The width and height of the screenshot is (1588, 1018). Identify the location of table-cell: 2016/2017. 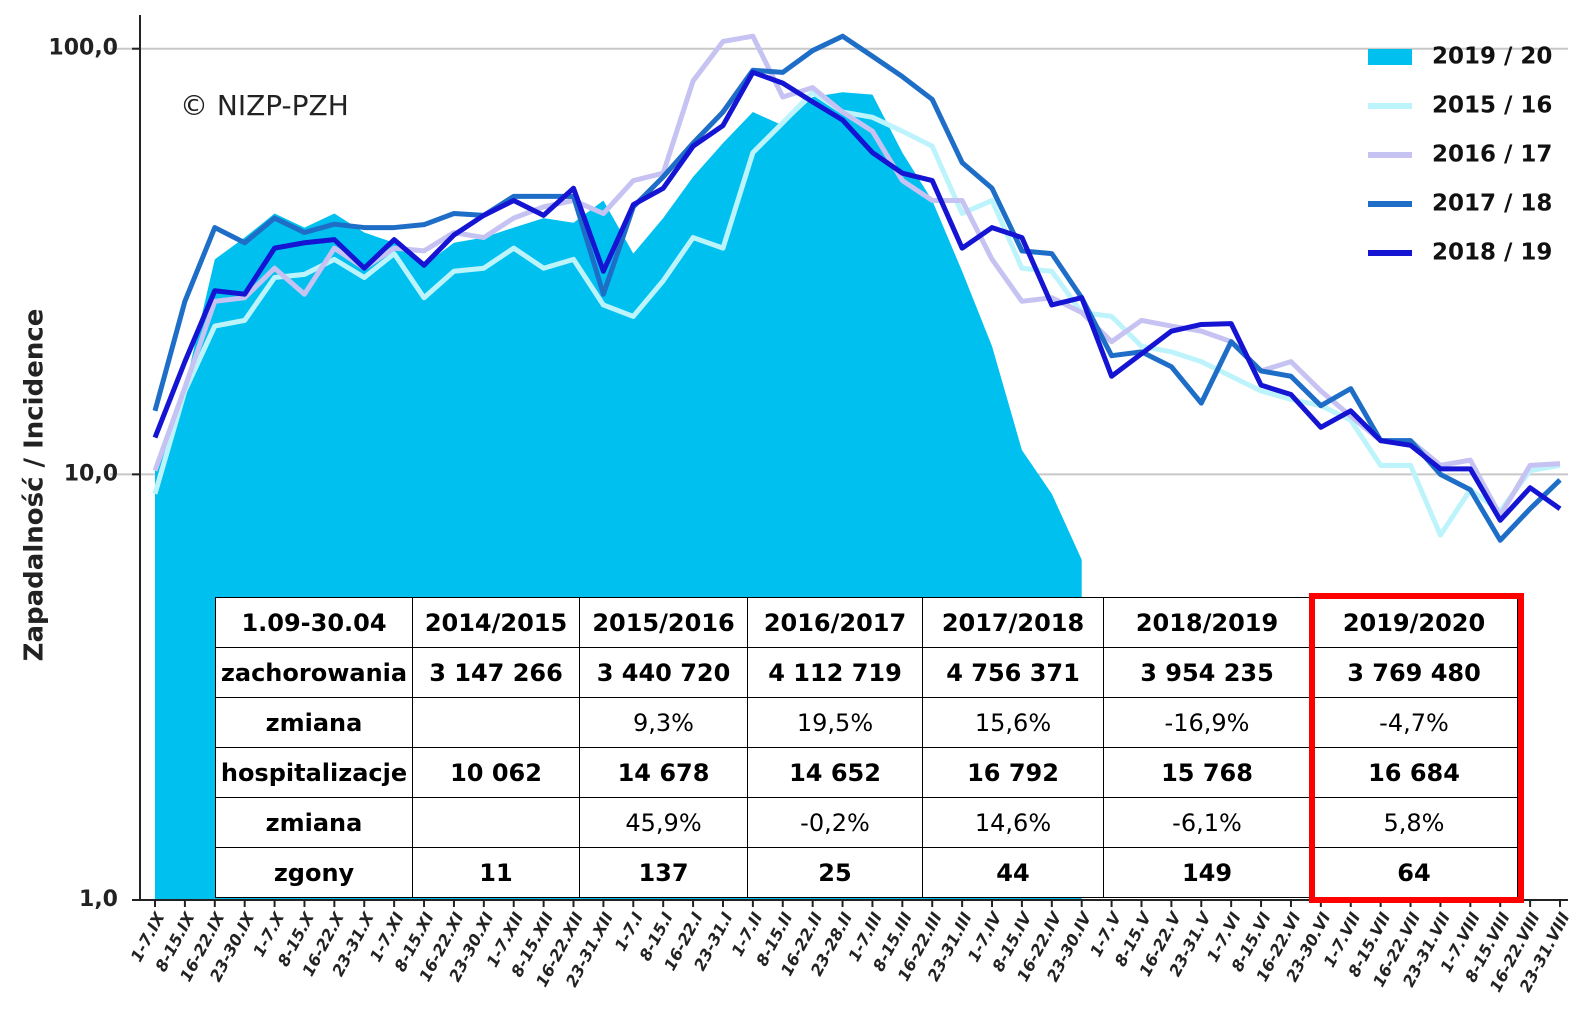
(835, 622).